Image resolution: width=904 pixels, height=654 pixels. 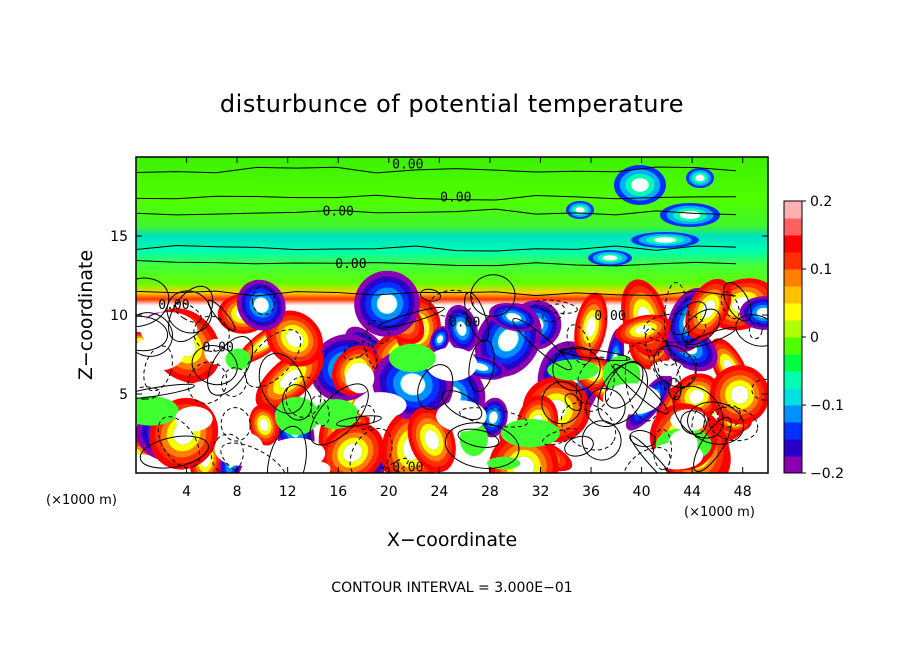 I want to click on contour-interval-note: CONTOUR INTERVAL = 3.000E−01, so click(x=451, y=588).